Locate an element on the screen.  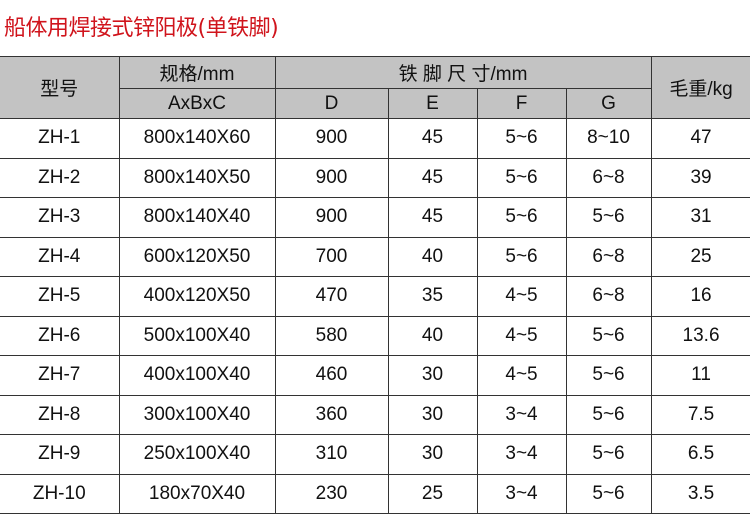
cell-weight: 11 is located at coordinates (700, 375).